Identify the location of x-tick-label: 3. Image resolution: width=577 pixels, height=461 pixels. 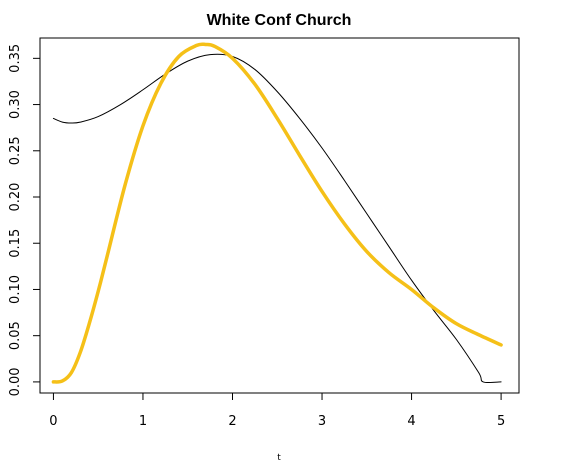
(322, 421).